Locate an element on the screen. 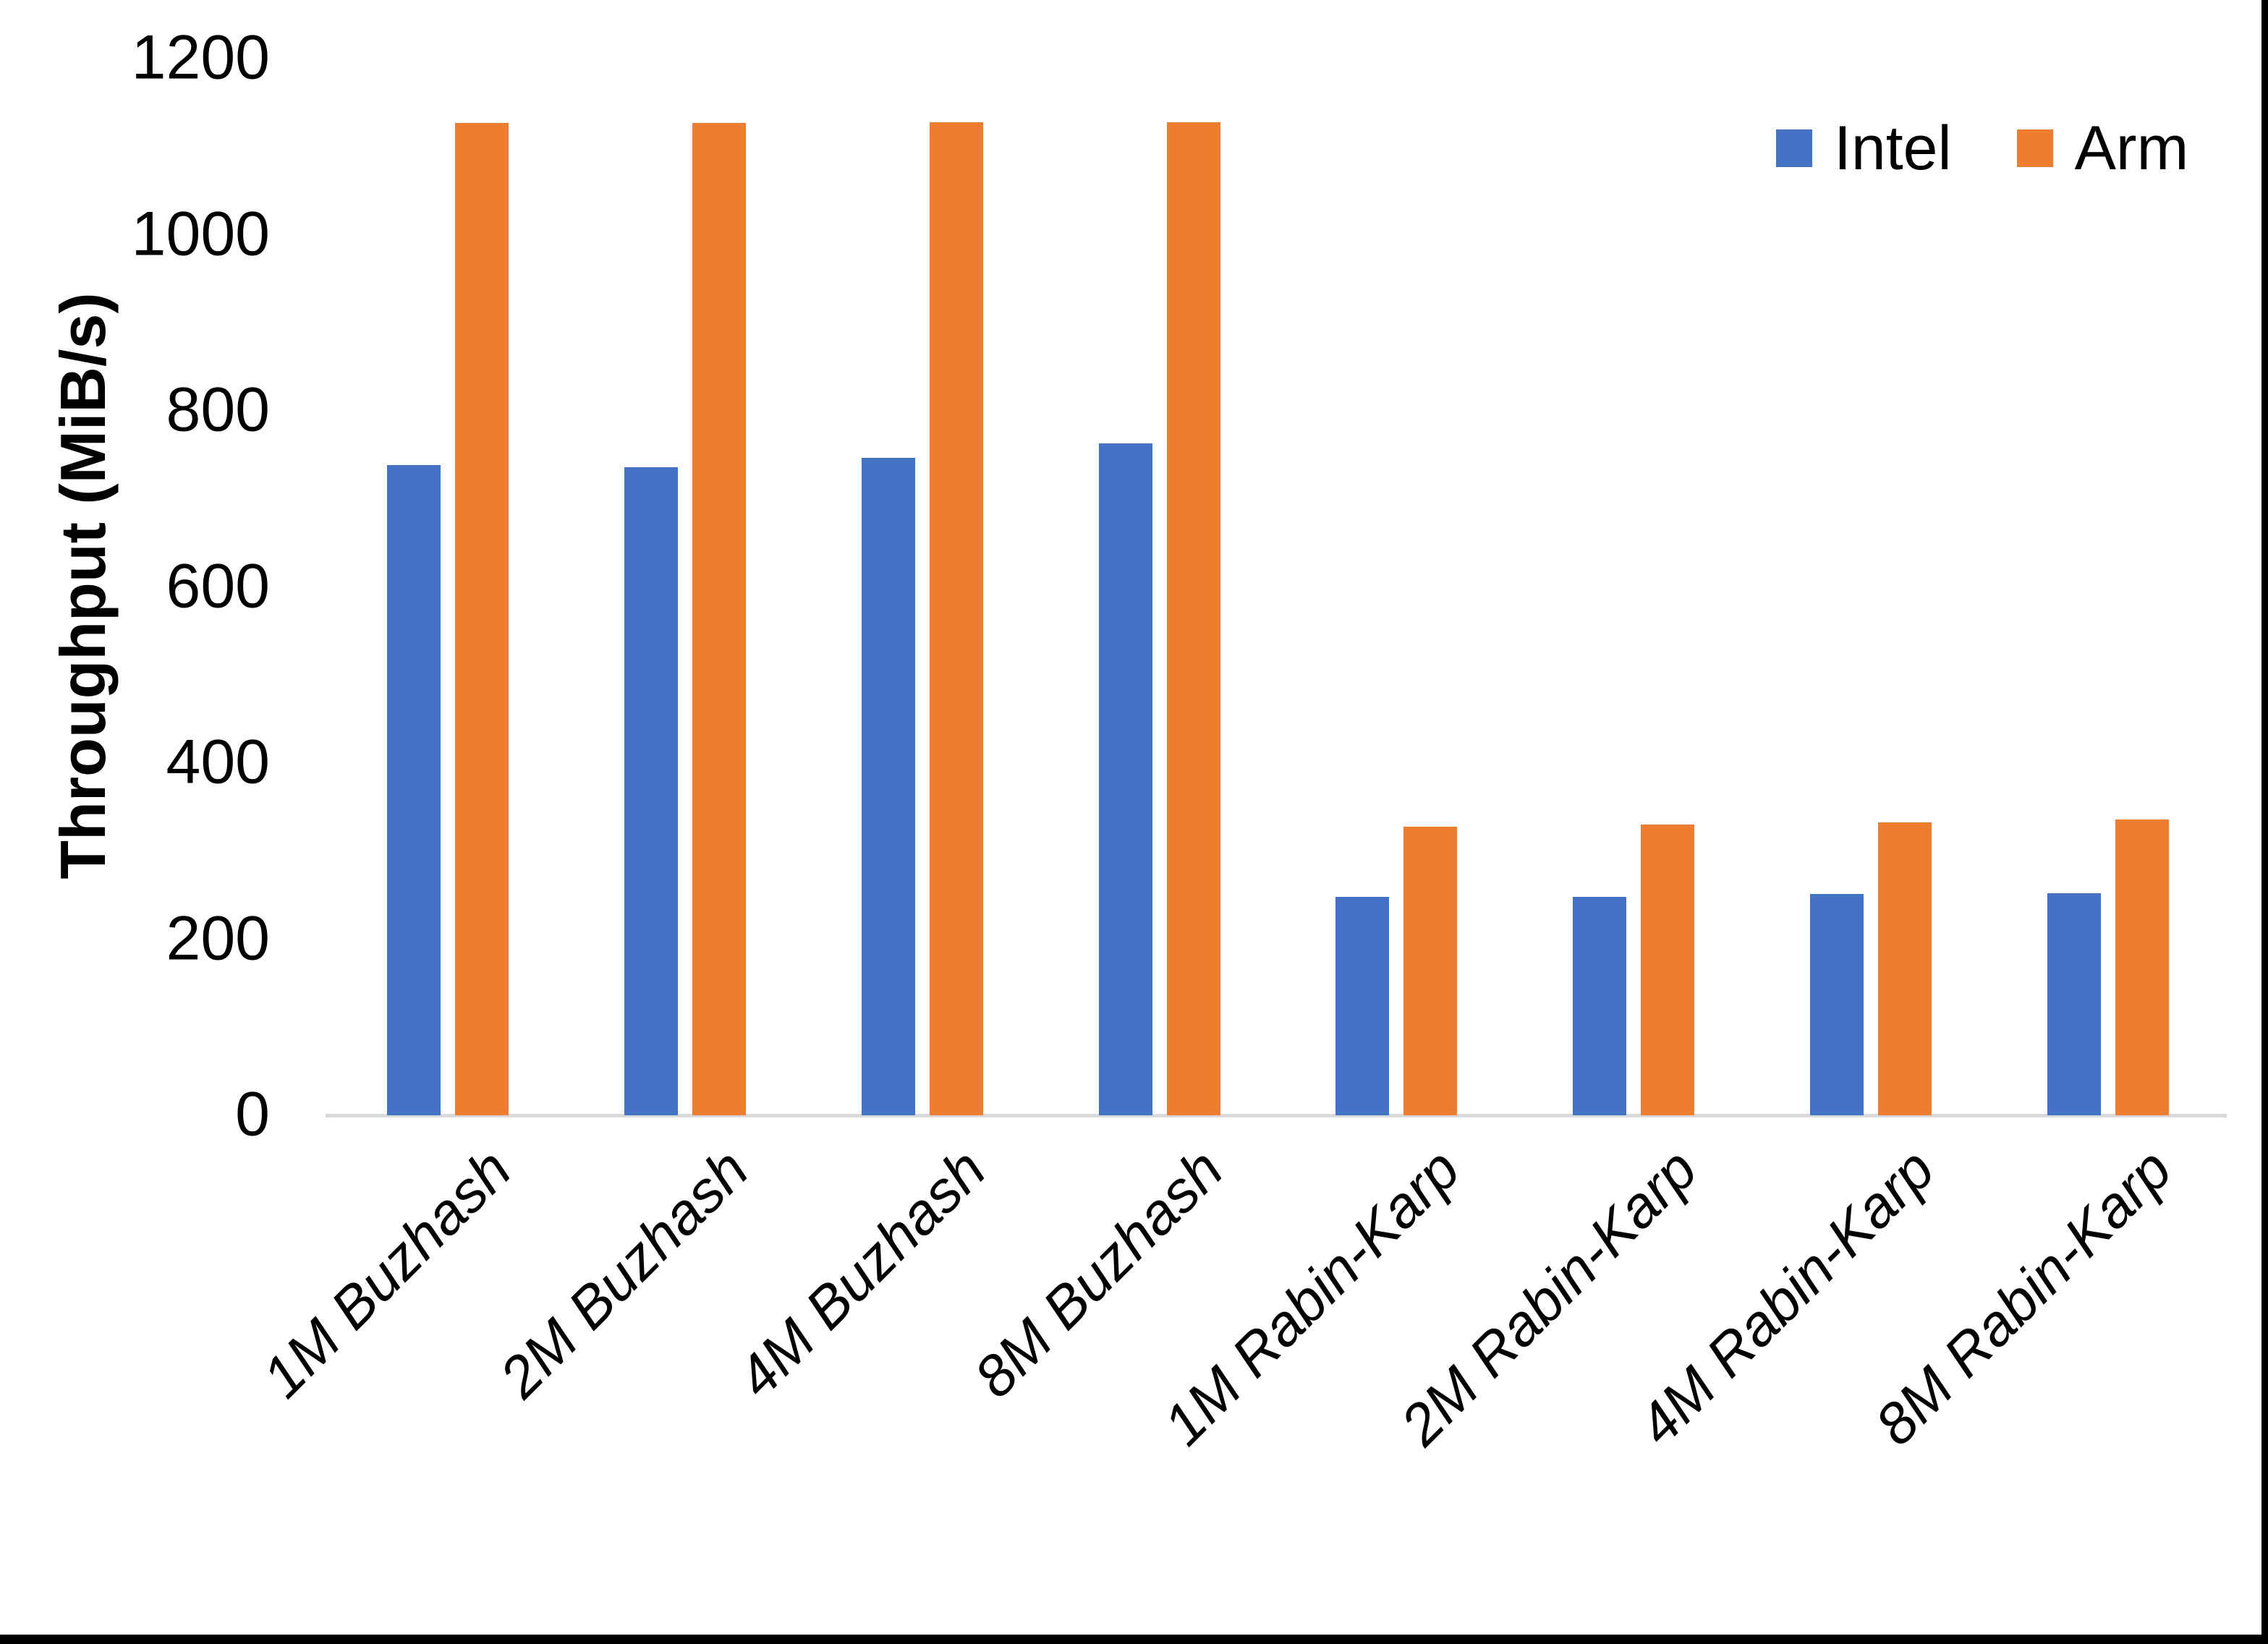  legend-item-arm: Arm is located at coordinates (2102, 148).